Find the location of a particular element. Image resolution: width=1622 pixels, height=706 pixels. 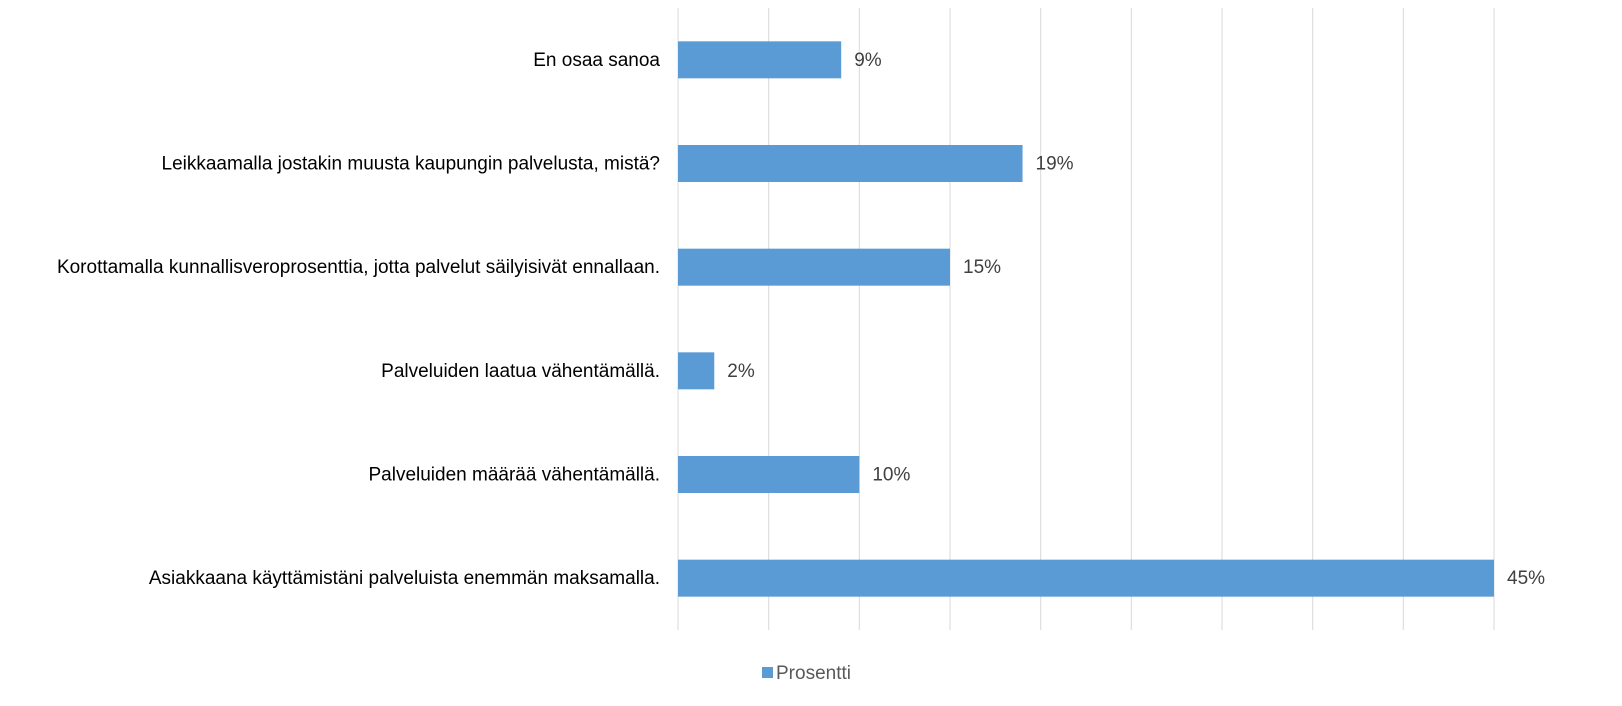

data-label: 45% is located at coordinates (1526, 578).